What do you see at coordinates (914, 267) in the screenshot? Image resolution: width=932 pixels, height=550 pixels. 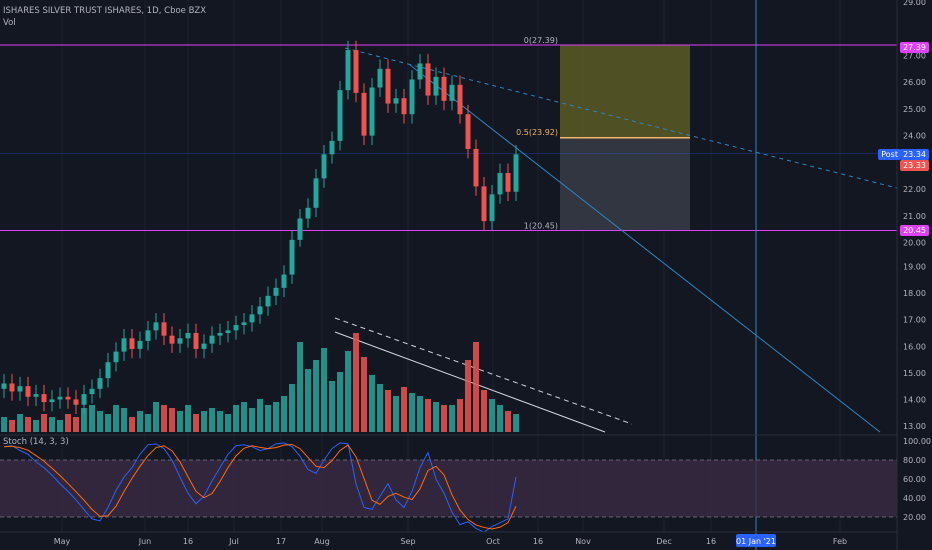 I see `price-tick-label: 19.00` at bounding box center [914, 267].